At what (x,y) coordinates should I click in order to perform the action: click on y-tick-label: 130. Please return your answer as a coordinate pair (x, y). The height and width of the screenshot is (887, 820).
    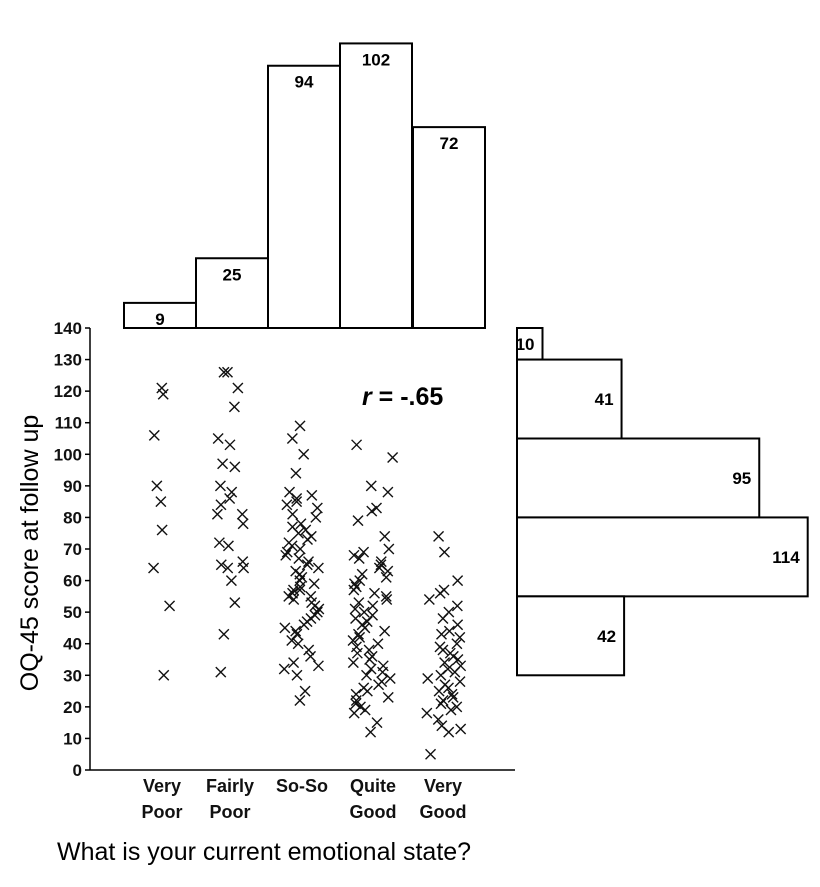
    Looking at the image, I should click on (68, 360).